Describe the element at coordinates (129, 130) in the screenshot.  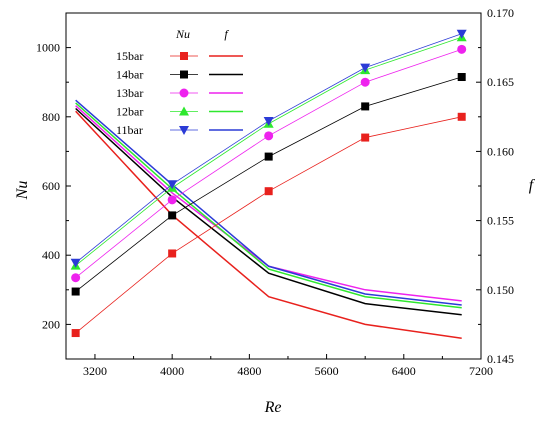
I see `legend-label-11bar: 11bar` at that location.